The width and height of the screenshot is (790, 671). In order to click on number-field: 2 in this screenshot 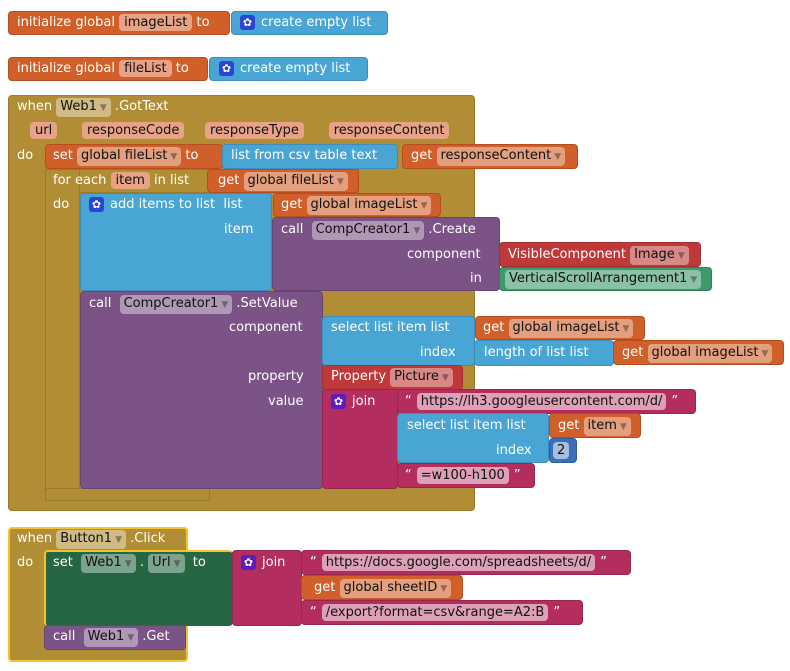, I will do `click(561, 450)`.